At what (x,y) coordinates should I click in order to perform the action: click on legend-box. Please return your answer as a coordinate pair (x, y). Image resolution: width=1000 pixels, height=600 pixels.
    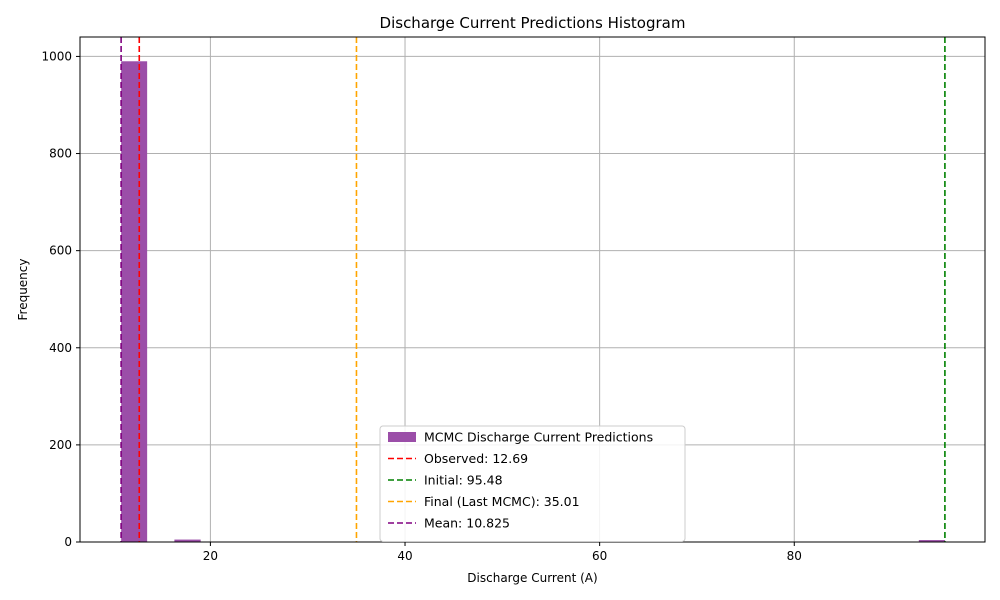
    Looking at the image, I should click on (532, 483).